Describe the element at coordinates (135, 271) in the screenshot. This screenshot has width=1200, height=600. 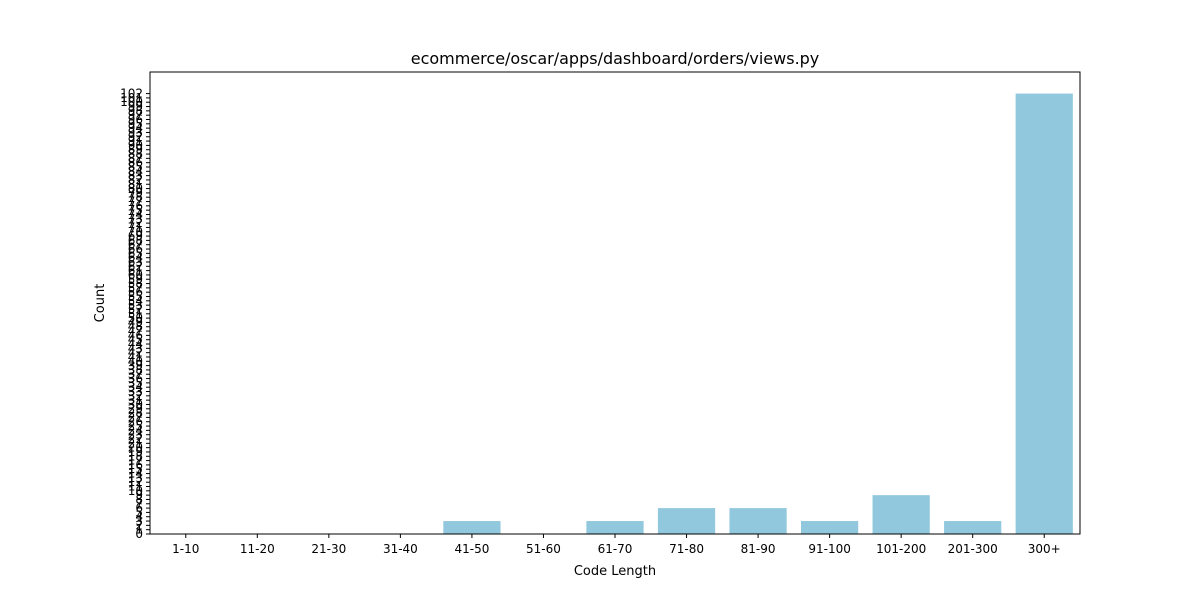
I see `y-tick-label: 61` at that location.